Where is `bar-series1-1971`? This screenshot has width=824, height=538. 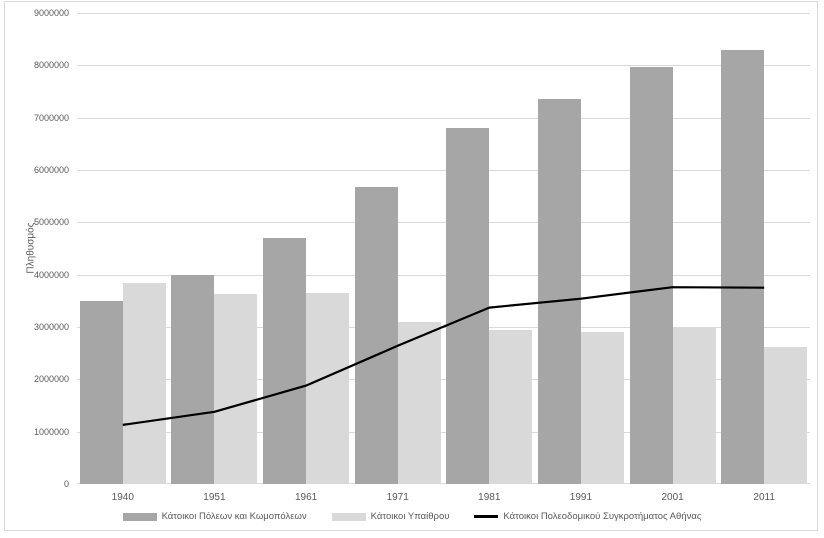
bar-series1-1971 is located at coordinates (376, 335).